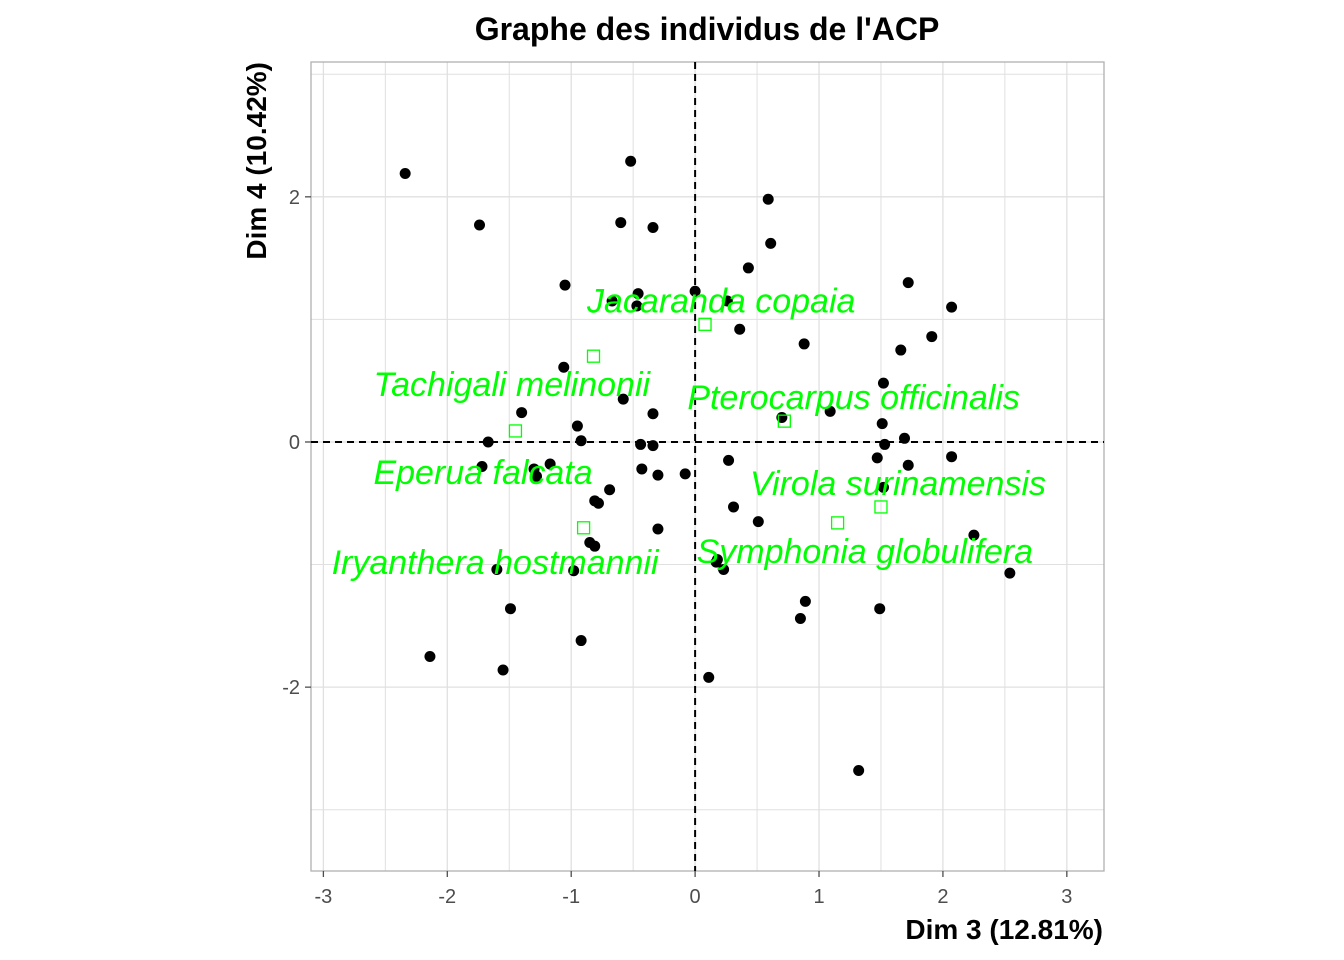 The image size is (1344, 960). Describe the element at coordinates (294, 443) in the screenshot. I see `y-tick-label: 0` at that location.